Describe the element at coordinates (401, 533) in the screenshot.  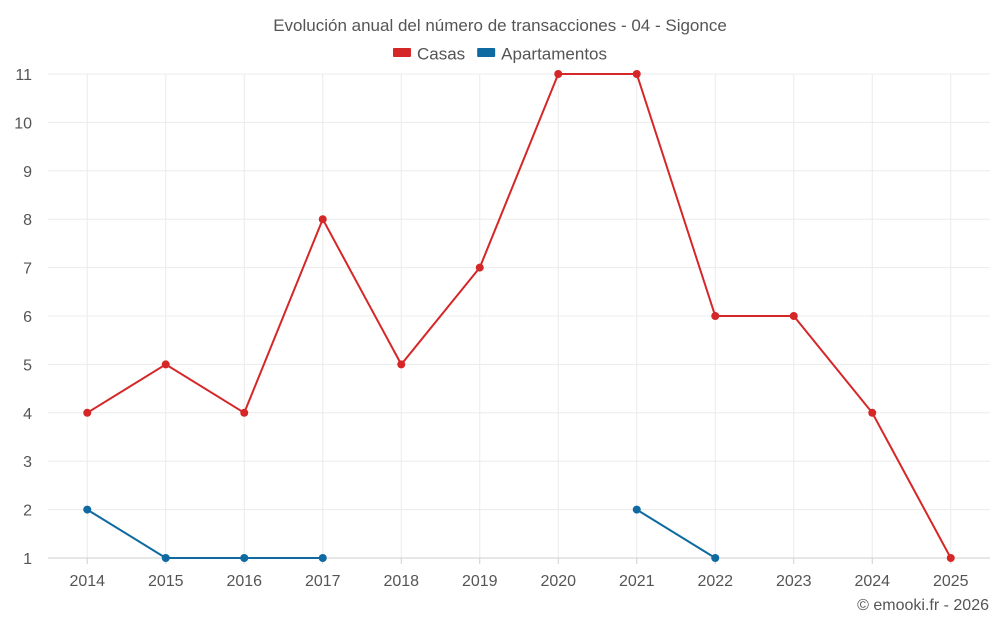
I see `series-apartamentos` at that location.